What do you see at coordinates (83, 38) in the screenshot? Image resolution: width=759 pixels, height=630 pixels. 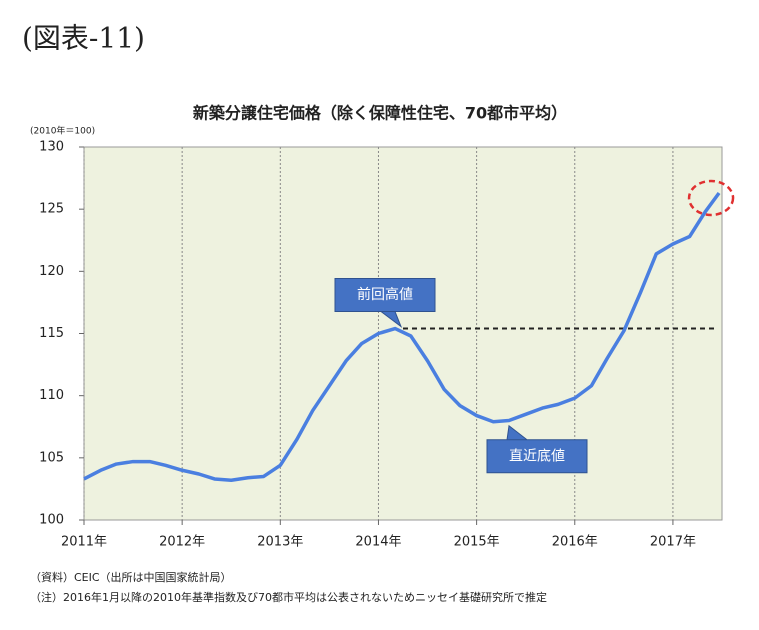 I see `header: (図表-11)` at bounding box center [83, 38].